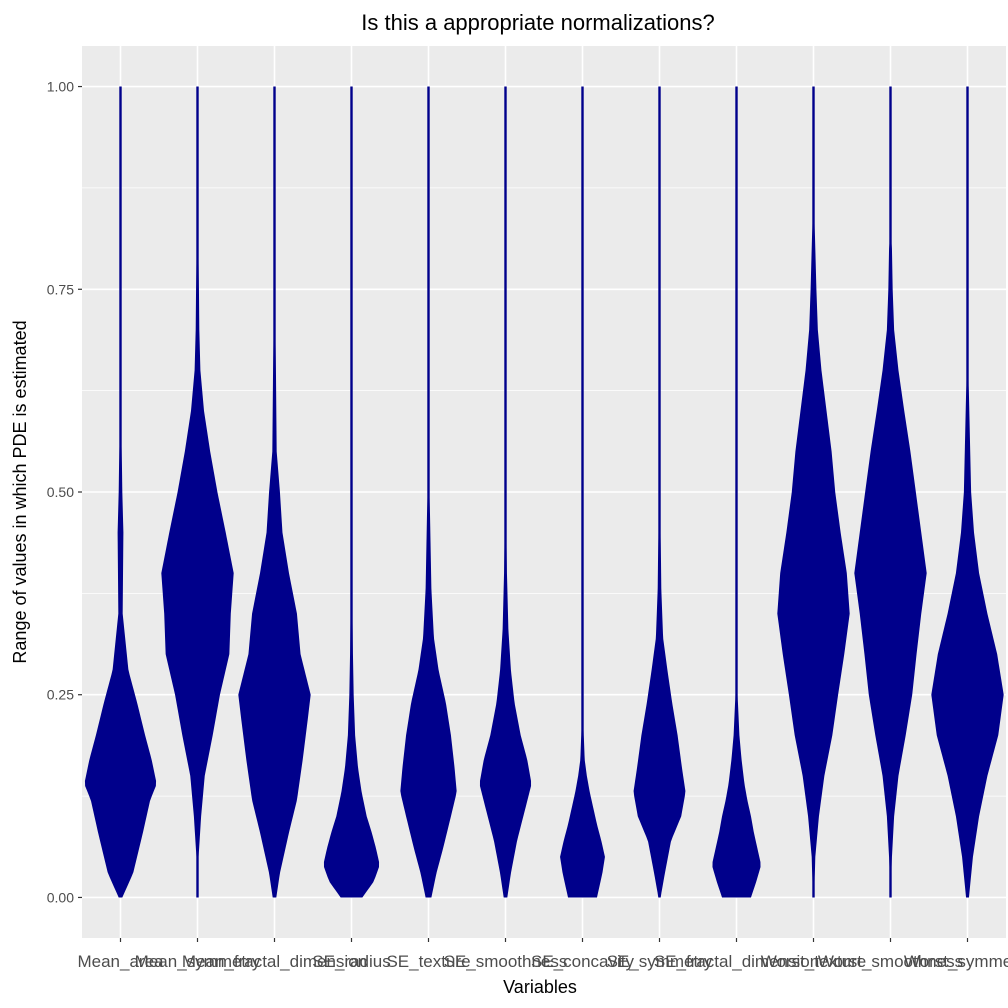 The height and width of the screenshot is (1008, 1008). I want to click on x-tick-label: Mean_symmetry, so click(198, 961).